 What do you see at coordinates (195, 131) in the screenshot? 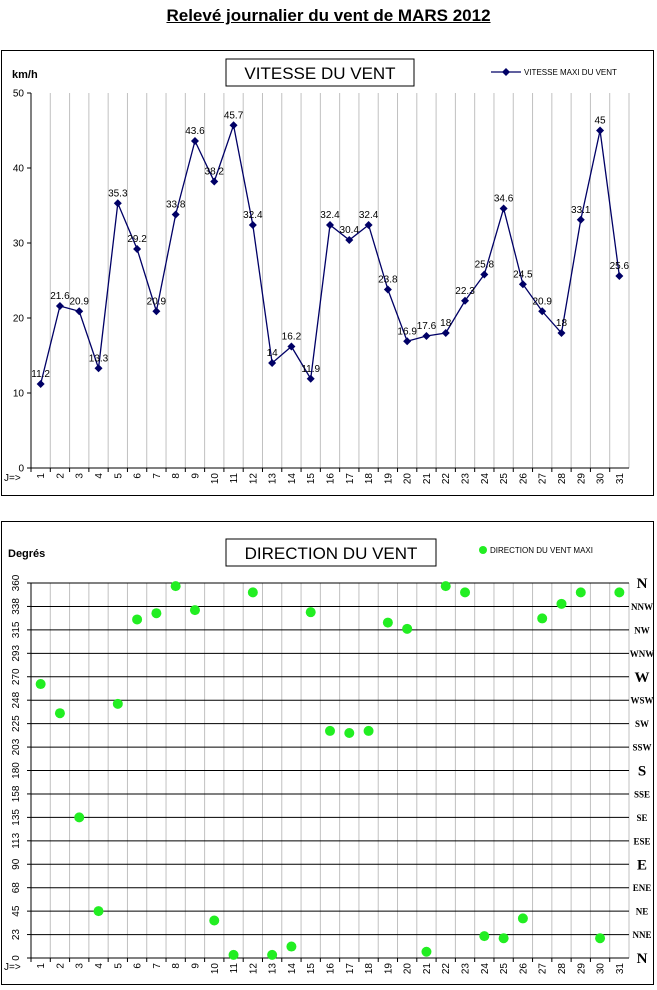
I see `speed-data-label: 43.6` at bounding box center [195, 131].